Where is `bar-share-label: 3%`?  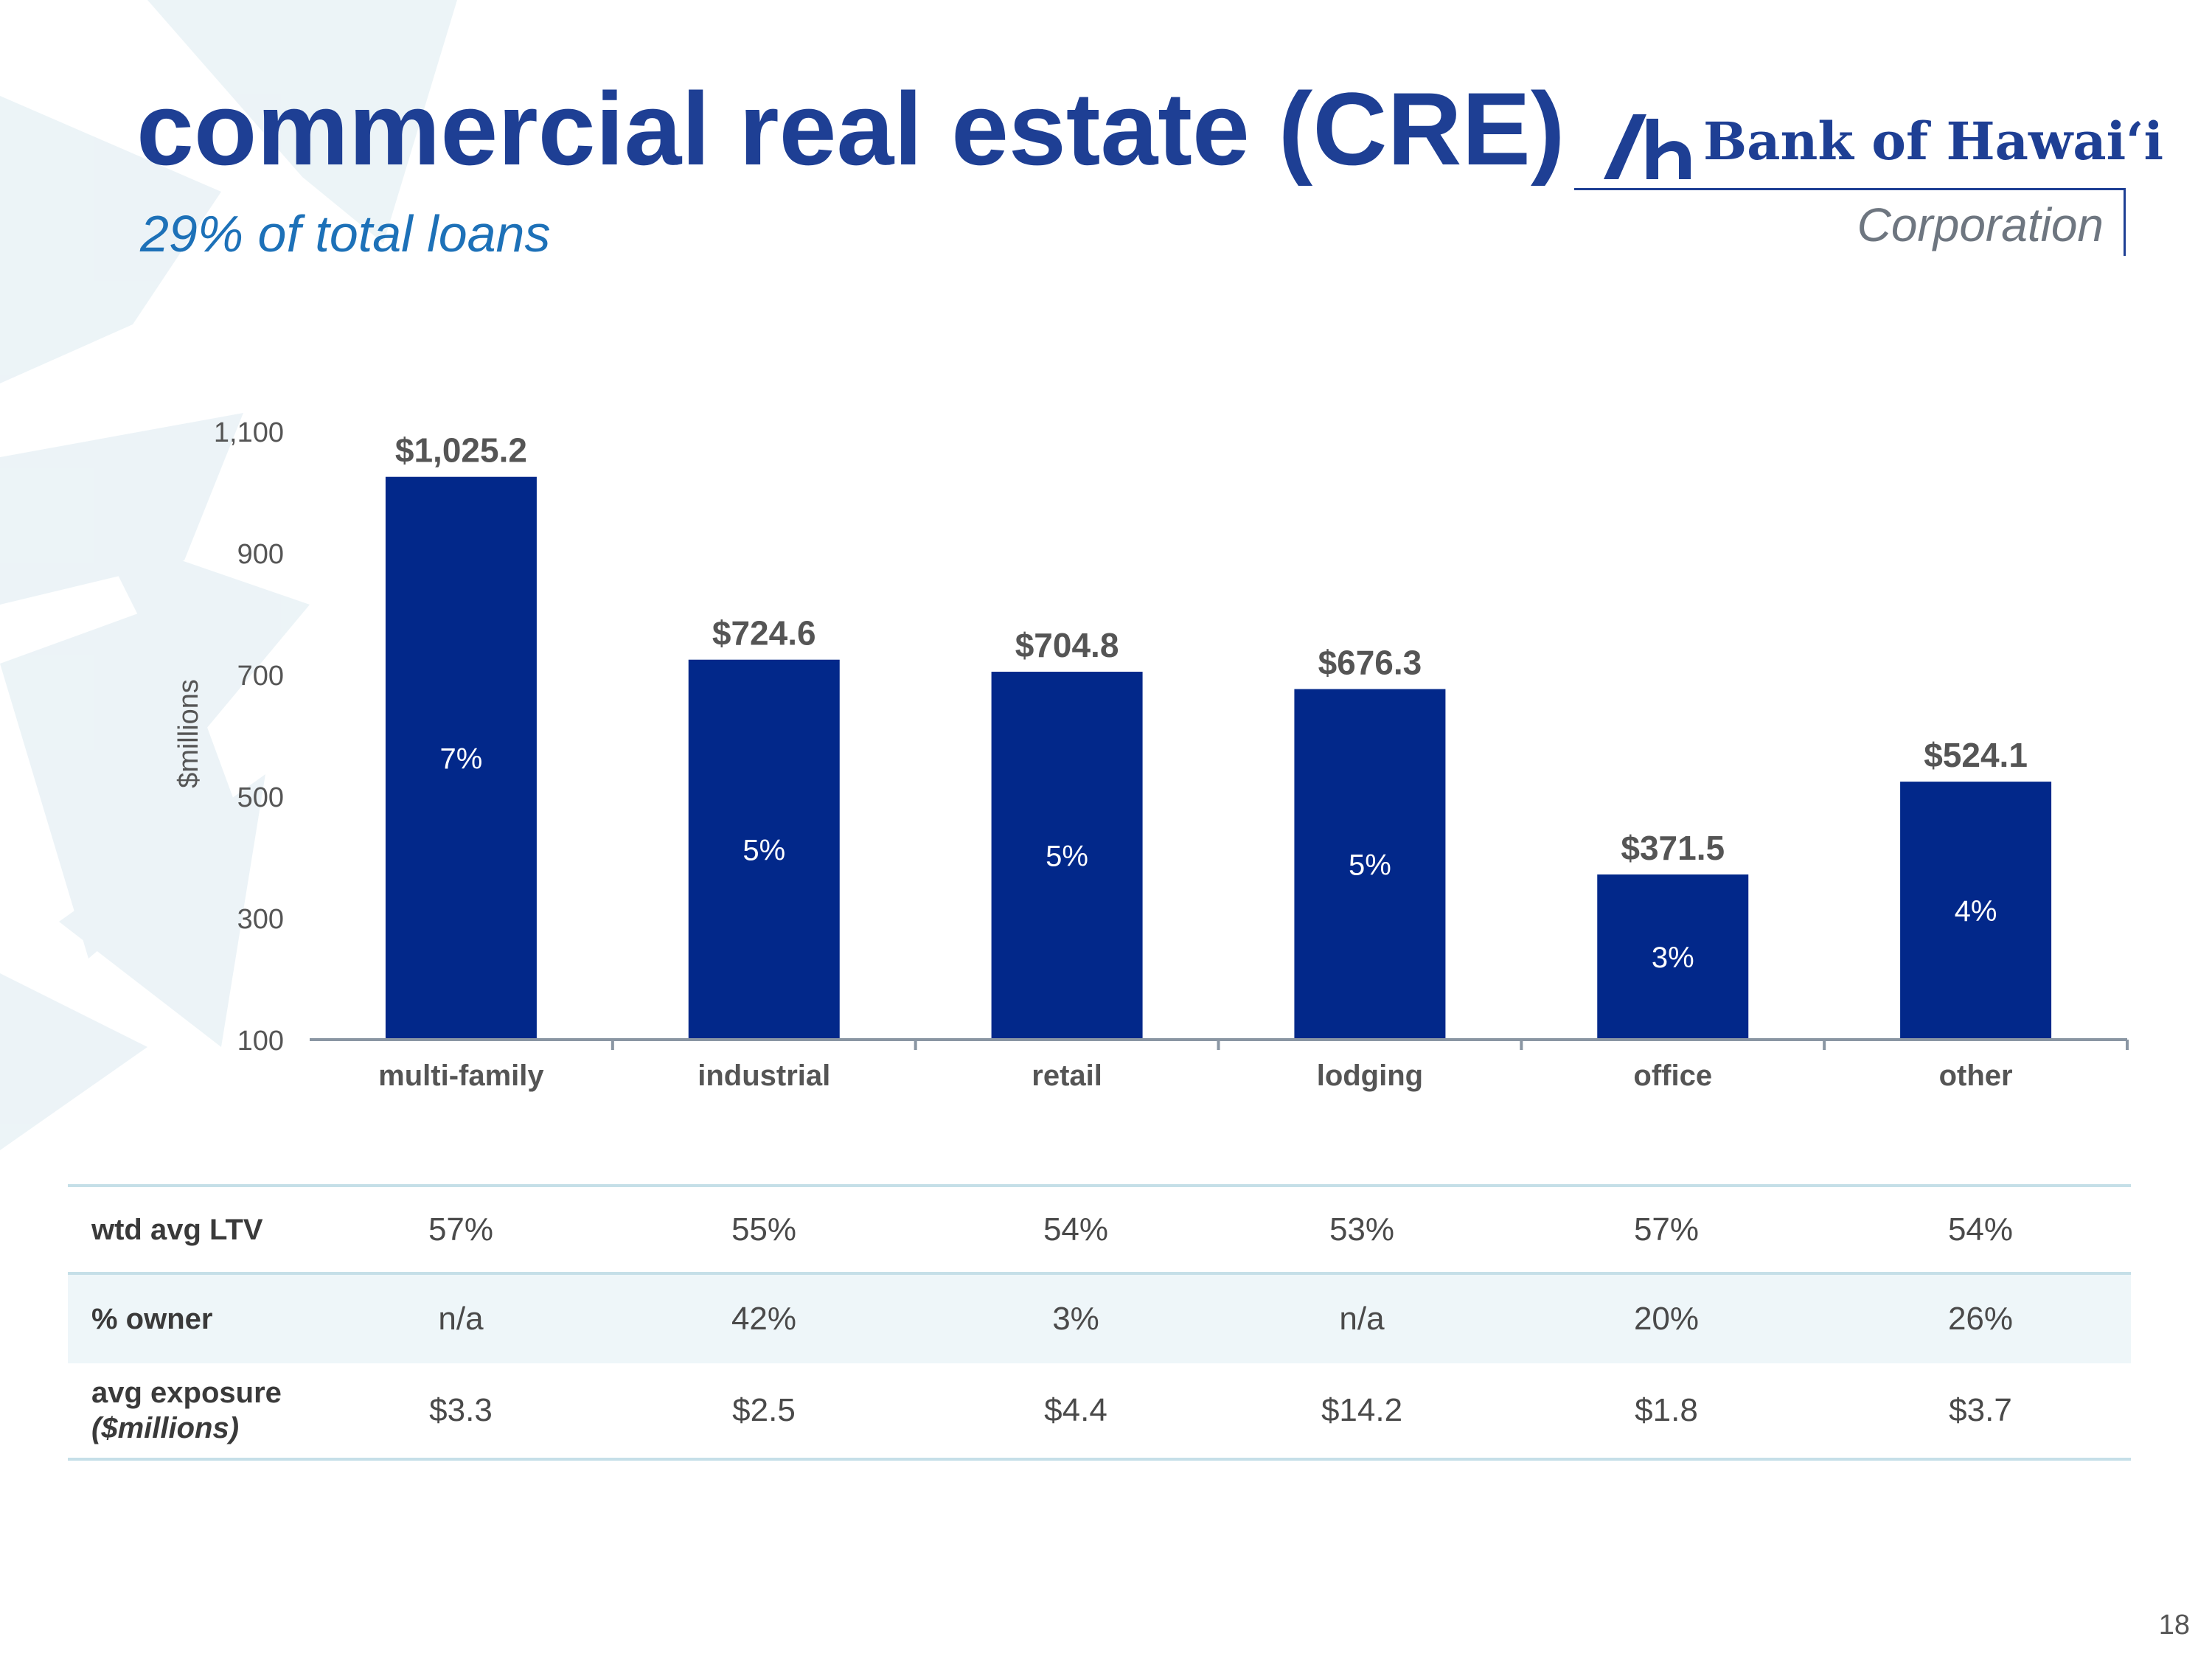
bar-share-label: 3% is located at coordinates (1673, 958).